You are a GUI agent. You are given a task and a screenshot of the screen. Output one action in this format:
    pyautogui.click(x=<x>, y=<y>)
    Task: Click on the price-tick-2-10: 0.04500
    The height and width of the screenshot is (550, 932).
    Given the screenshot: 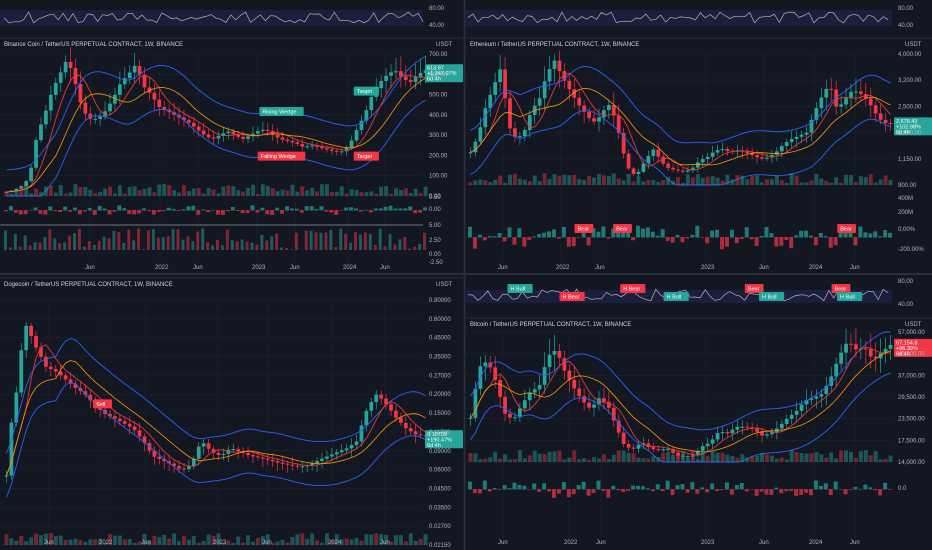 What is the action you would take?
    pyautogui.click(x=440, y=489)
    